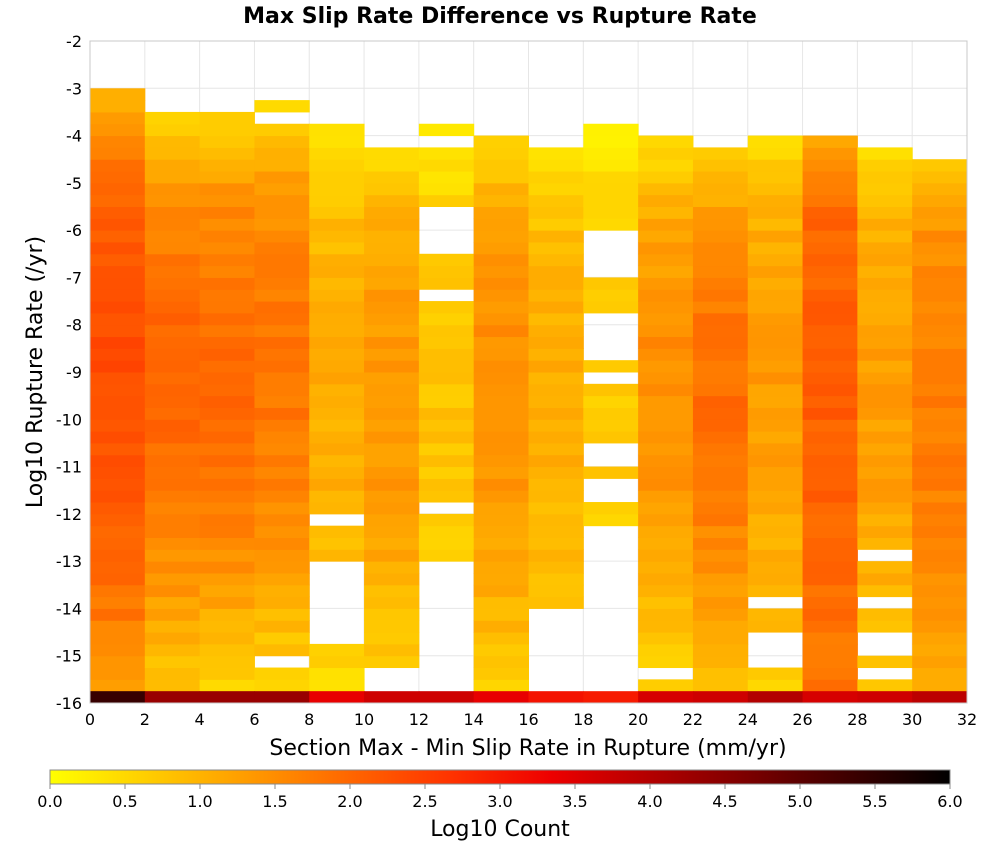  What do you see at coordinates (748, 719) in the screenshot?
I see `x-tick-label: 24` at bounding box center [748, 719].